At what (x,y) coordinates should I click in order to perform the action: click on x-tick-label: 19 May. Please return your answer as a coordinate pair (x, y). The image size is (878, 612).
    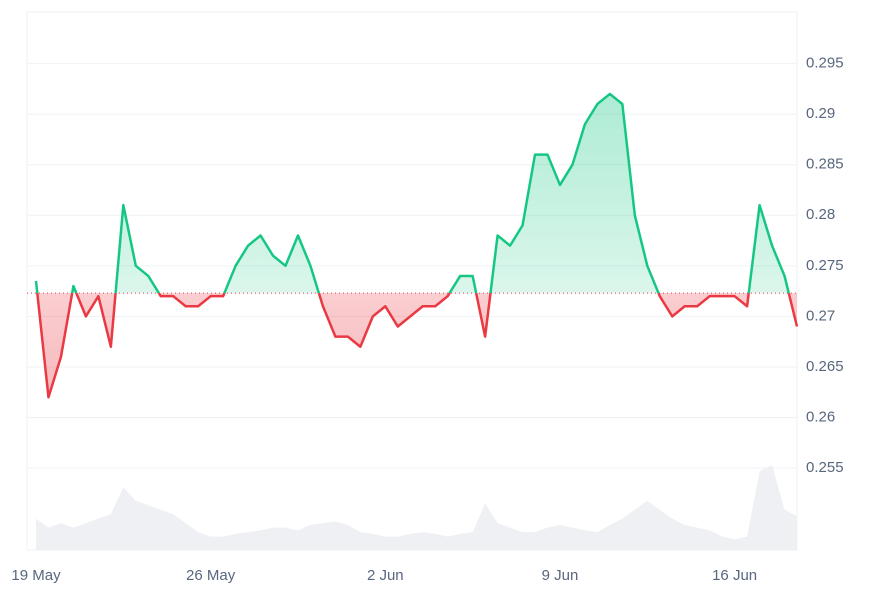
    Looking at the image, I should click on (36, 575).